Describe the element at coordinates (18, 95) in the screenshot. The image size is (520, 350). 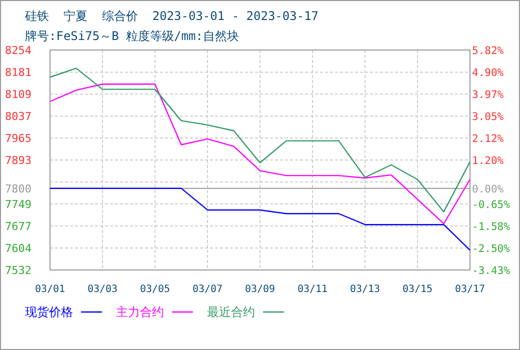
I see `y-tick-label: 8109` at that location.